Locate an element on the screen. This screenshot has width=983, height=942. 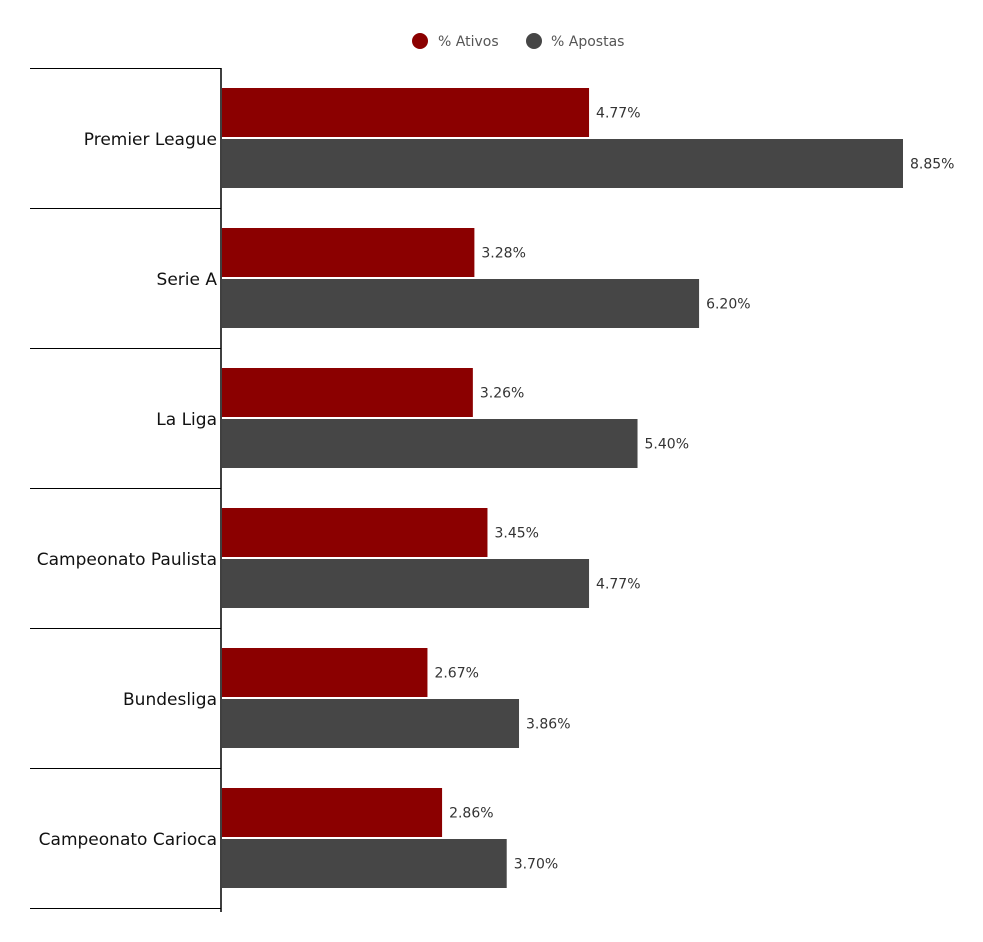
data-label: 3.26% is located at coordinates (502, 394).